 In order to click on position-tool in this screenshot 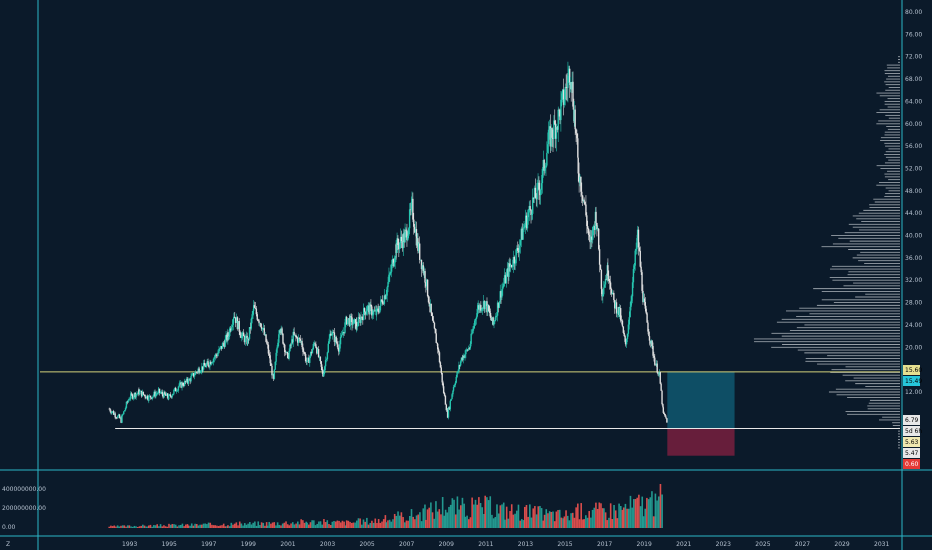, I will do `click(701, 413)`.